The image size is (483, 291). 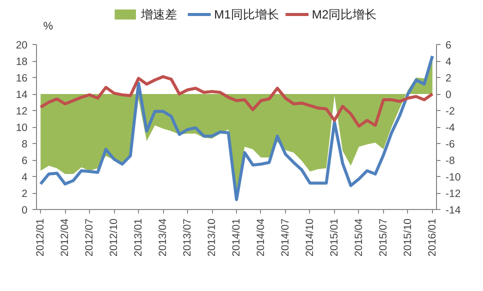 I want to click on y-axis-title: %, so click(x=48, y=26).